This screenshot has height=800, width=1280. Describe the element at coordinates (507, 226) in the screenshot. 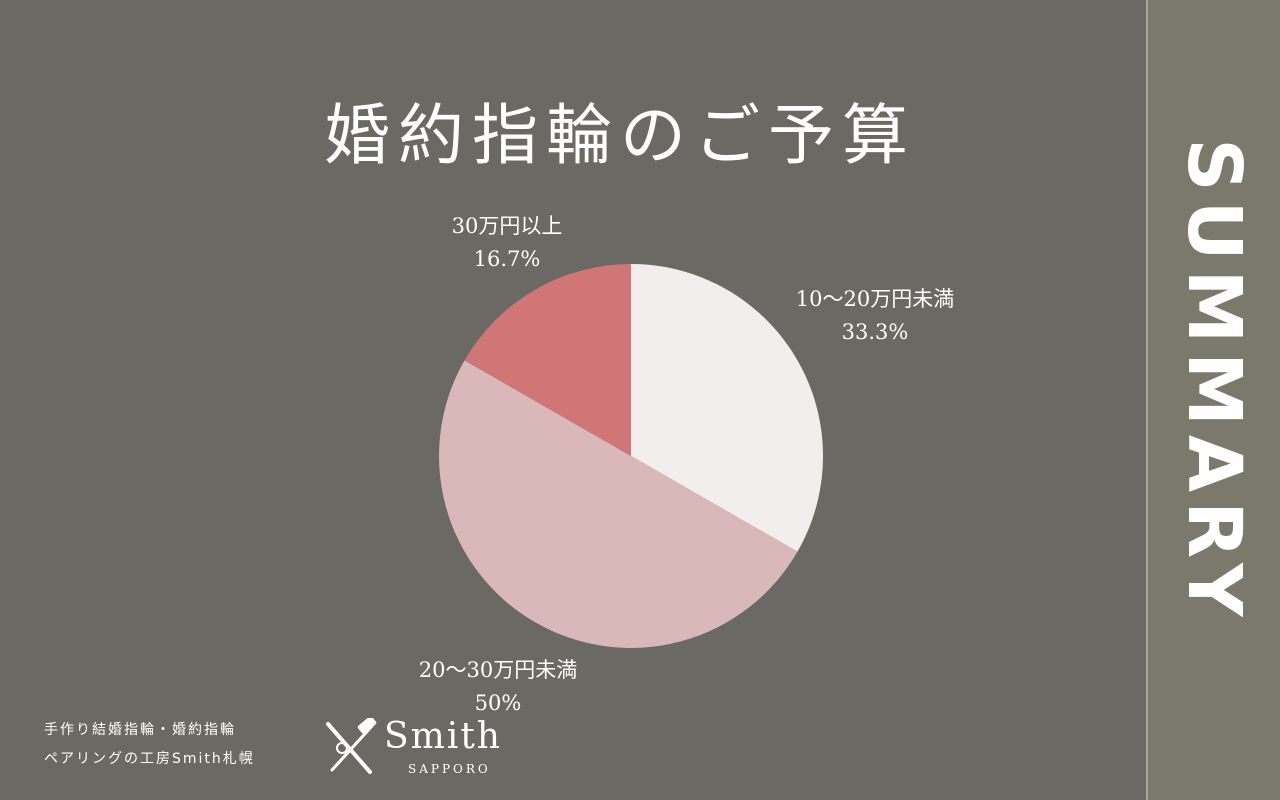

I see `slice-label-name: 30万円以上` at that location.